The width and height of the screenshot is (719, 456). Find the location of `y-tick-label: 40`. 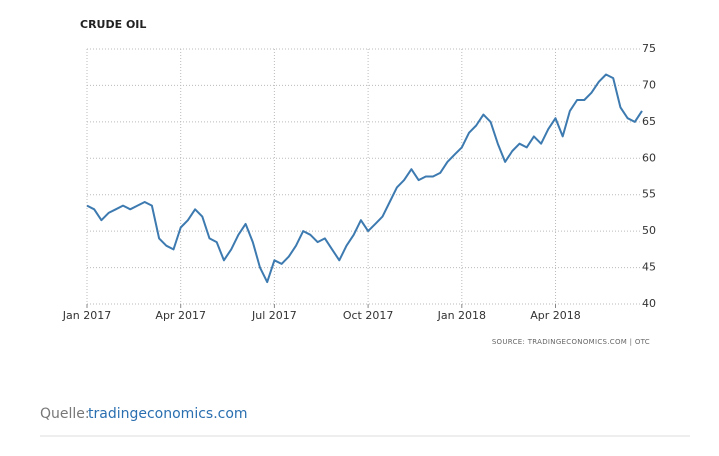

y-tick-label: 40 is located at coordinates (649, 303).